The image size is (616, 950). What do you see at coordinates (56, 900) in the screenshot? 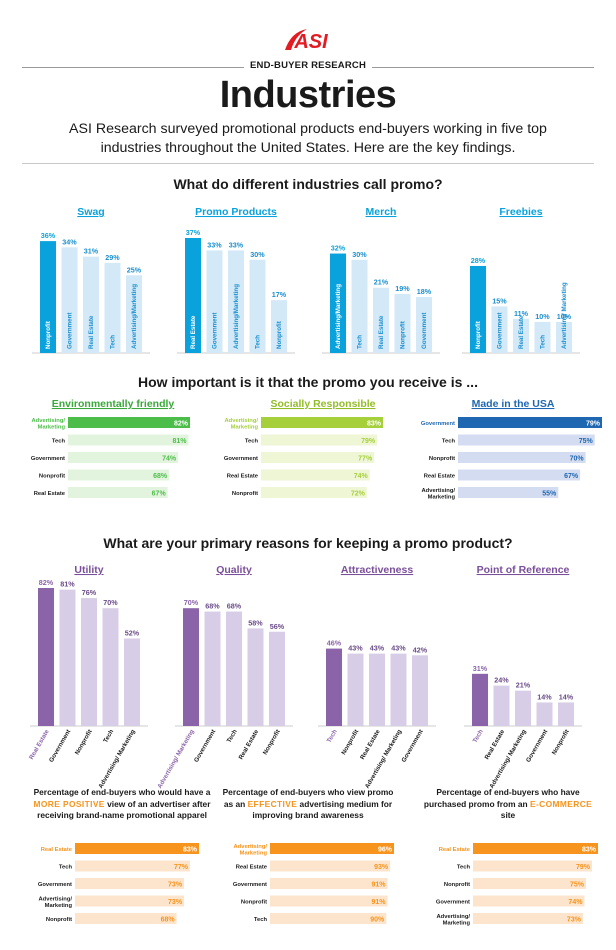
I see `category-label-positive-advertising-marketing-line1: Advertising/` at bounding box center [56, 900].